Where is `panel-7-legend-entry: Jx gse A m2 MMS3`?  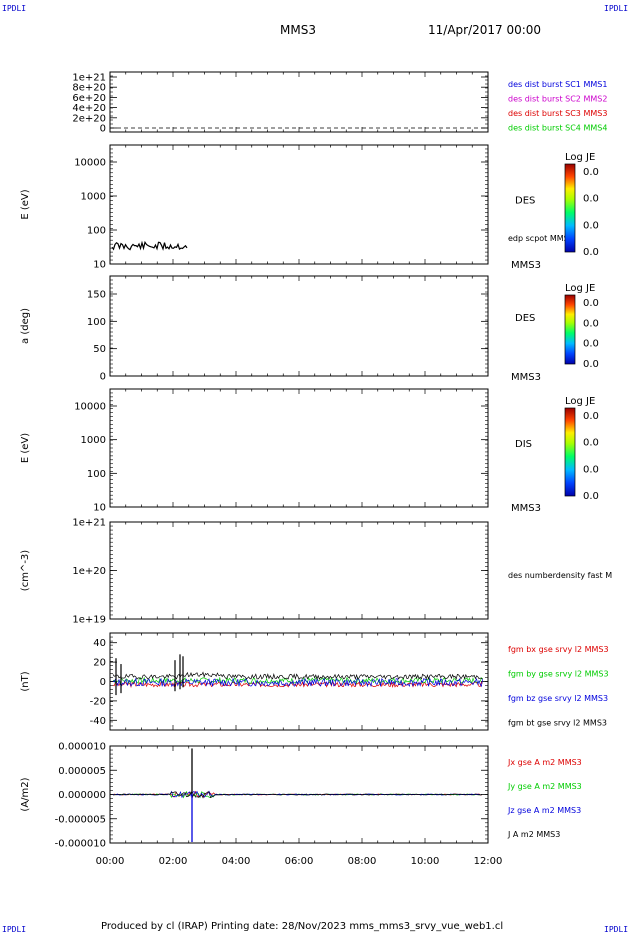 panel-7-legend-entry: Jx gse A m2 MMS3 is located at coordinates (544, 762).